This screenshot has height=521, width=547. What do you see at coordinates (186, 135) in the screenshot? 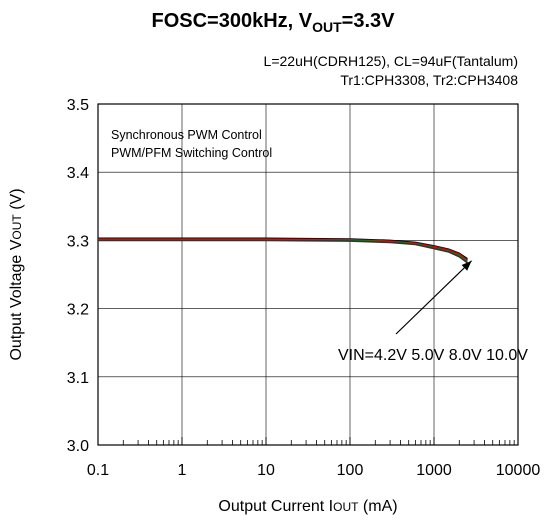
I see `annotation-label: Synchronous PWM Control` at bounding box center [186, 135].